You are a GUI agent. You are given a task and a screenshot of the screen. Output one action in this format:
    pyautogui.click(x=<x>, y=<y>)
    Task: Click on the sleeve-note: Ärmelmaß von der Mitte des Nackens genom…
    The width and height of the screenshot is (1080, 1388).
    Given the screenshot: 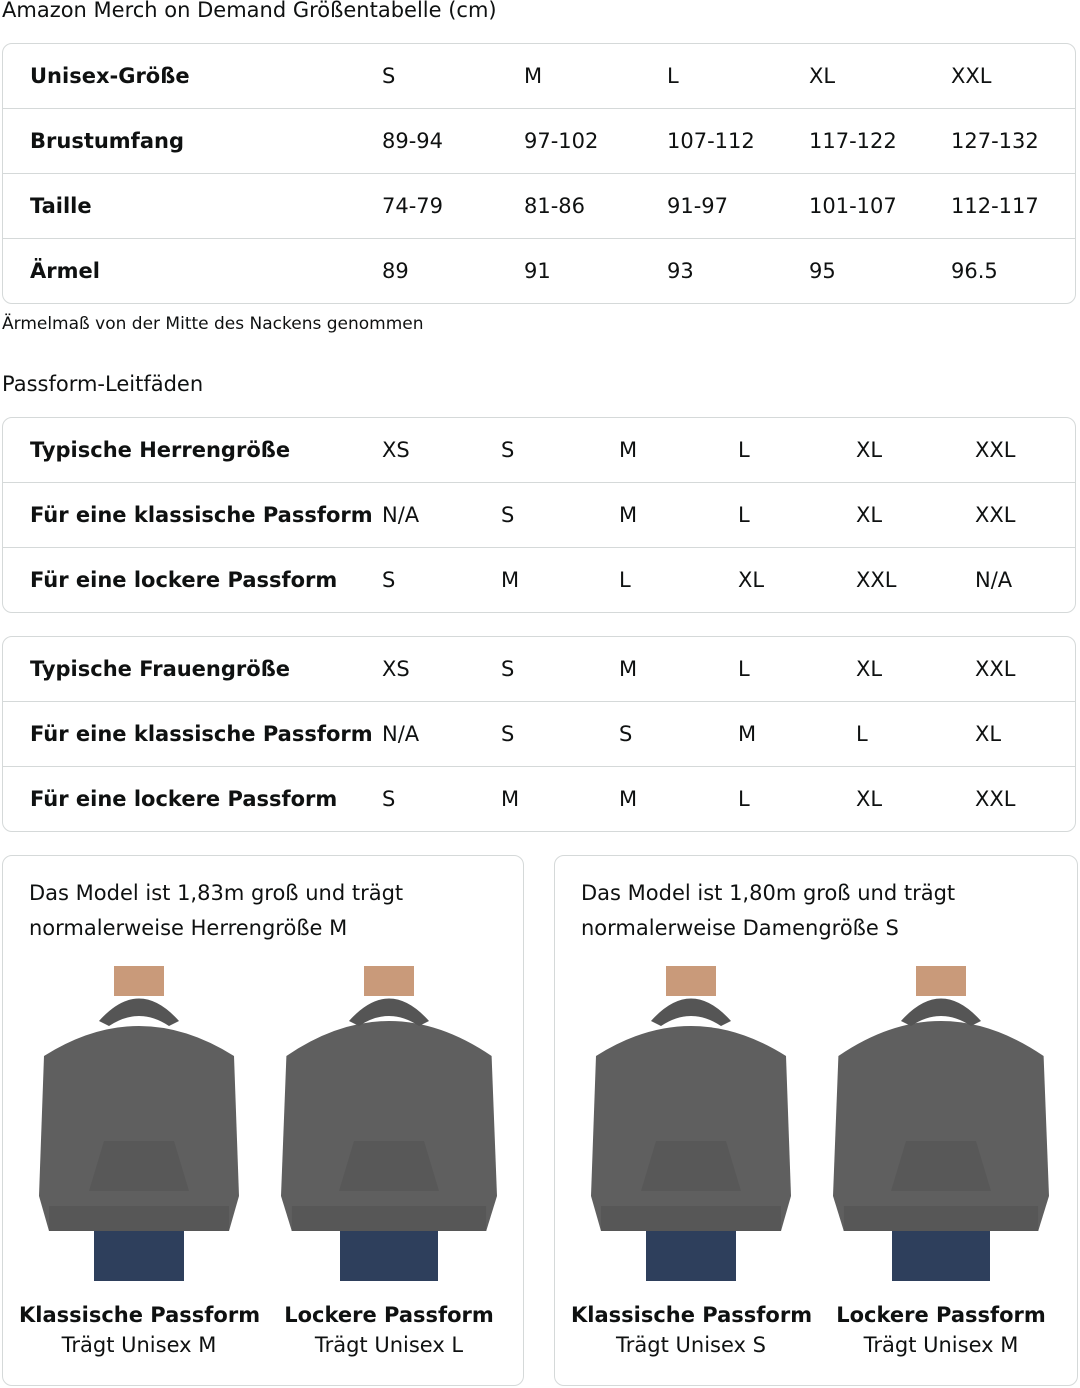 What is the action you would take?
    pyautogui.click(x=213, y=324)
    